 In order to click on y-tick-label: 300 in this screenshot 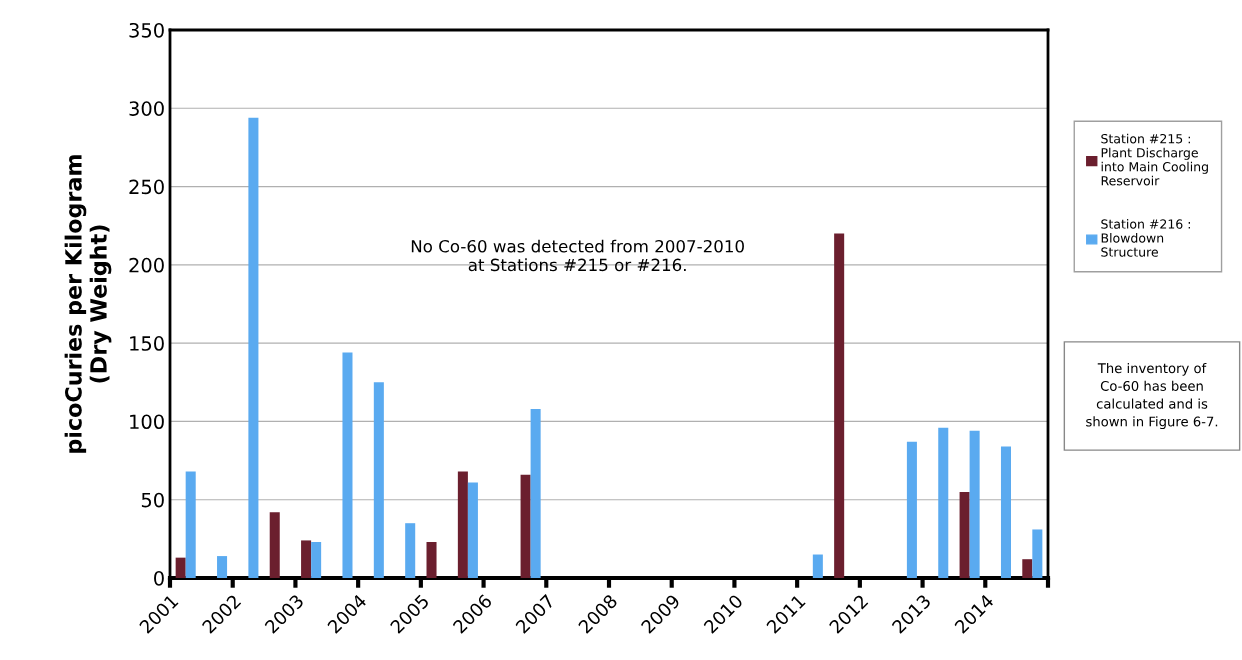, I will do `click(146, 108)`.